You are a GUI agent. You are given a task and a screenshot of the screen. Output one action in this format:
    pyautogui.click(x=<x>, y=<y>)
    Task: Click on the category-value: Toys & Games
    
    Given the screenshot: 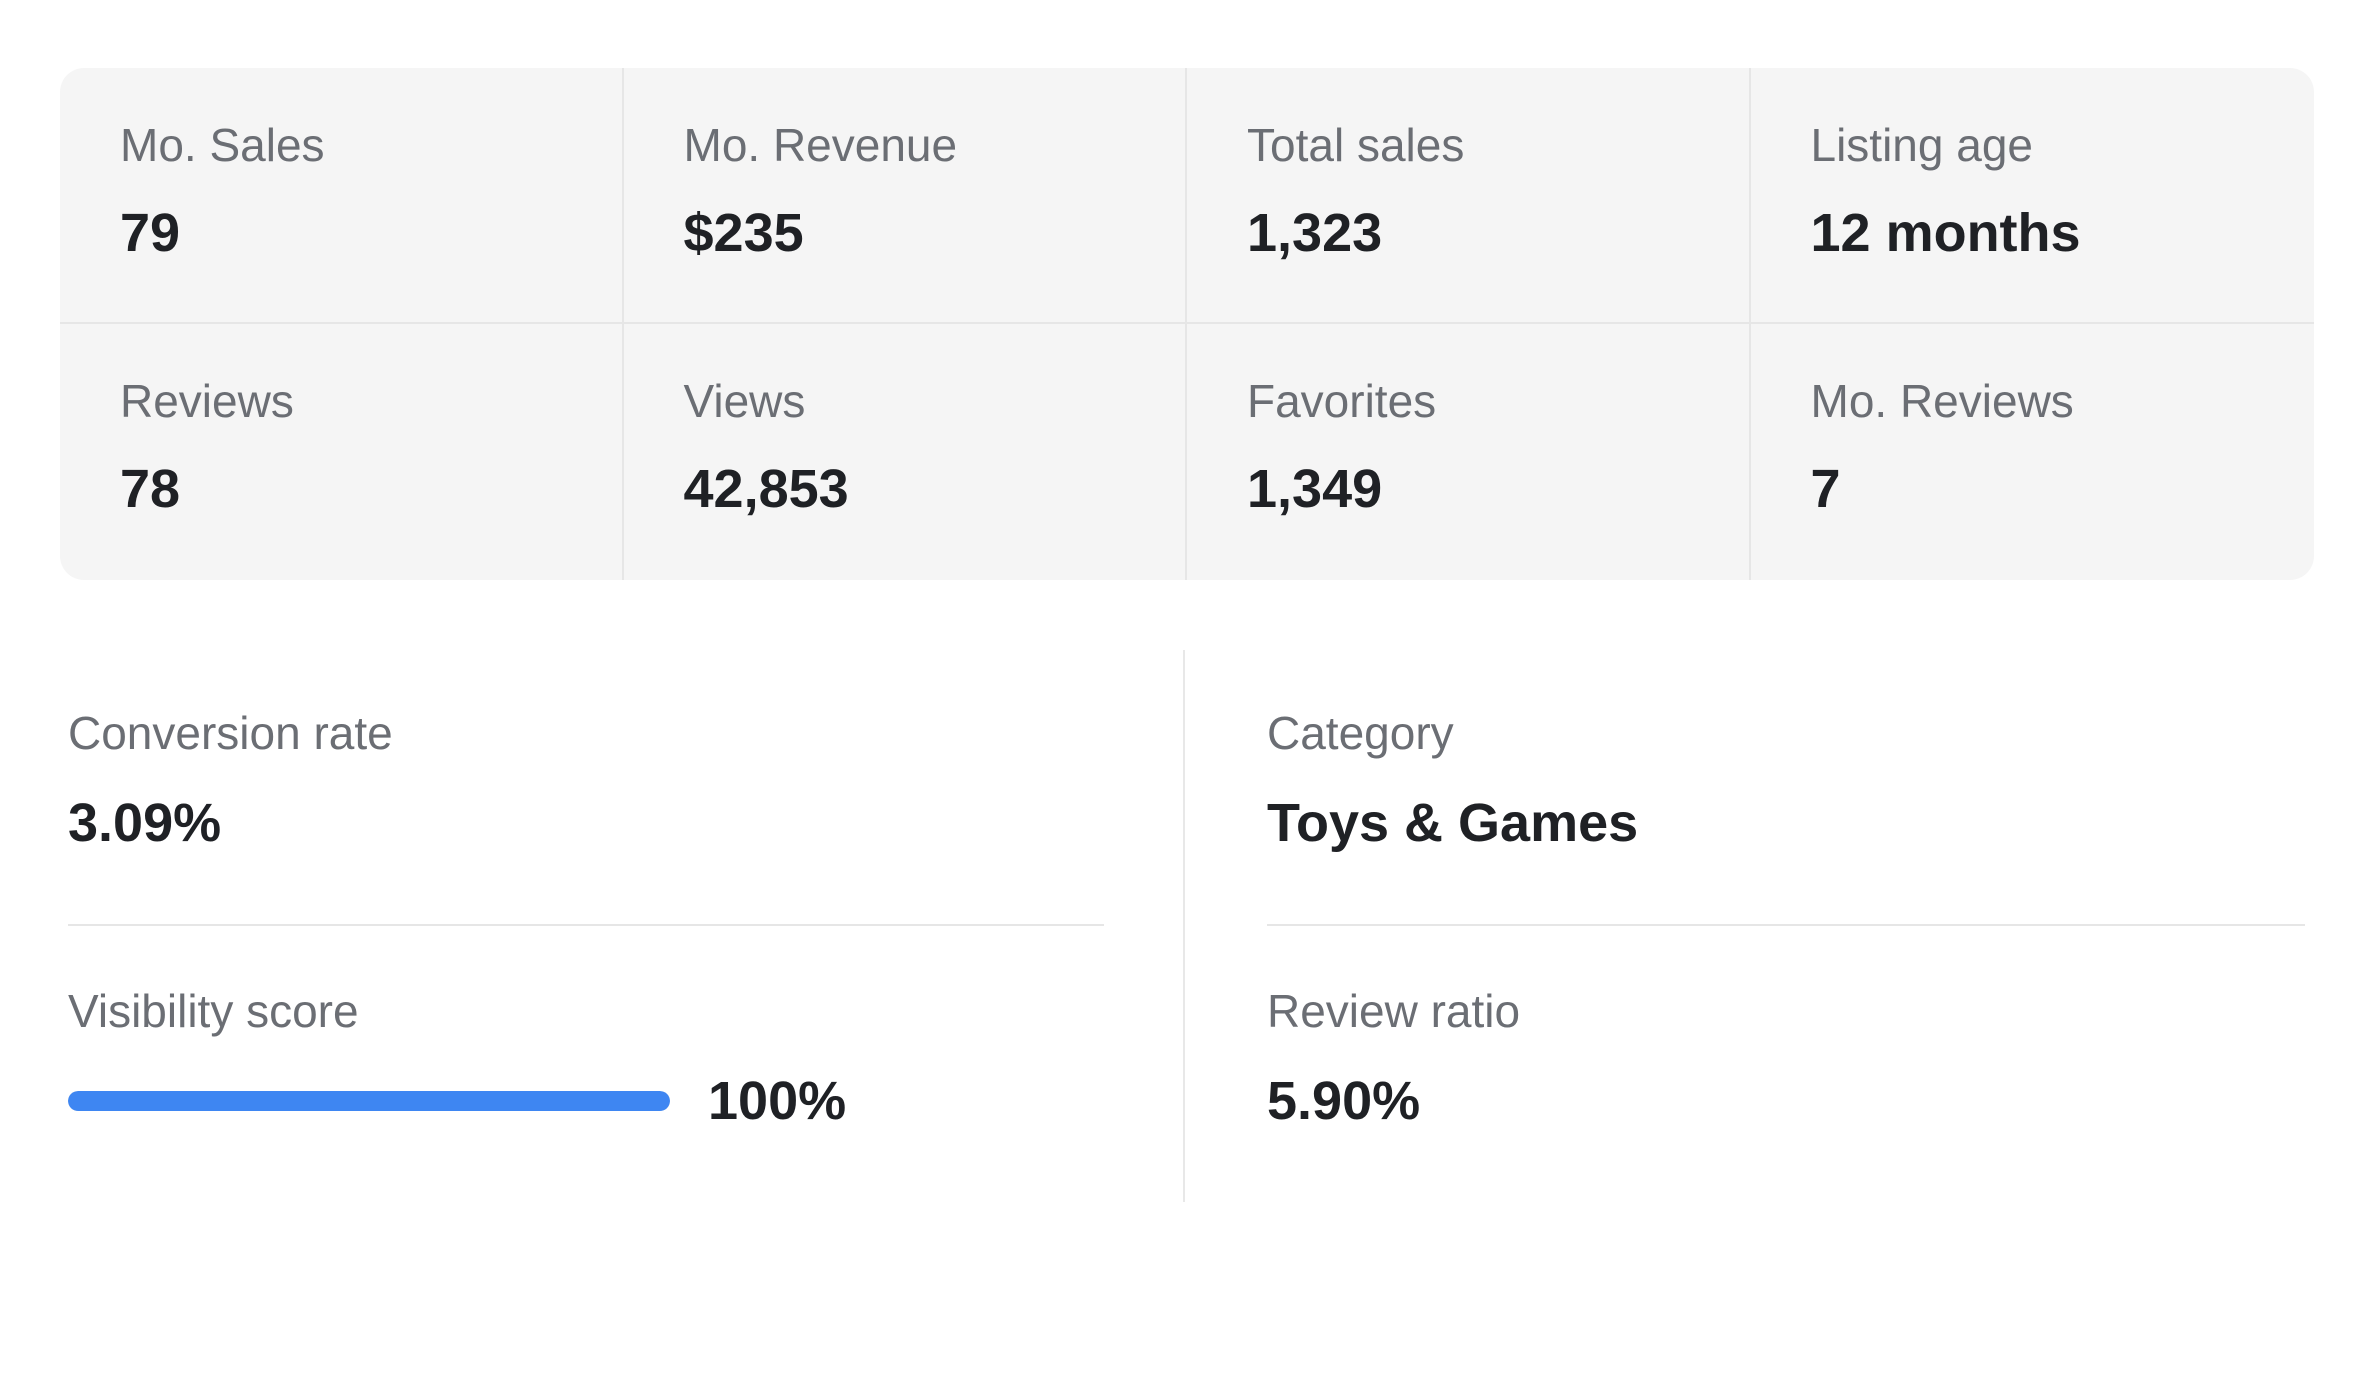 What is the action you would take?
    pyautogui.click(x=1453, y=823)
    